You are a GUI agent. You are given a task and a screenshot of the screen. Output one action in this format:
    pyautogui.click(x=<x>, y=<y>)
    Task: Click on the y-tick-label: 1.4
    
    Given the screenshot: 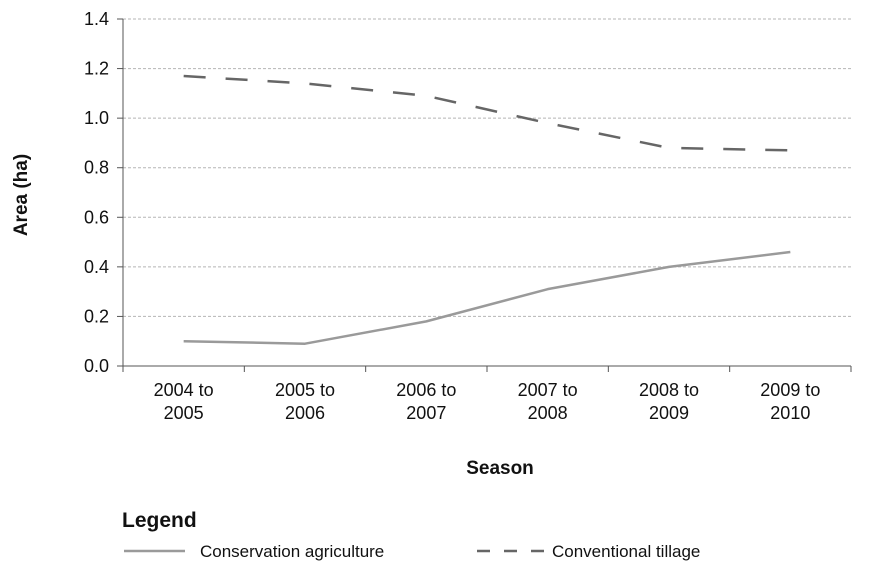 What is the action you would take?
    pyautogui.click(x=96, y=19)
    